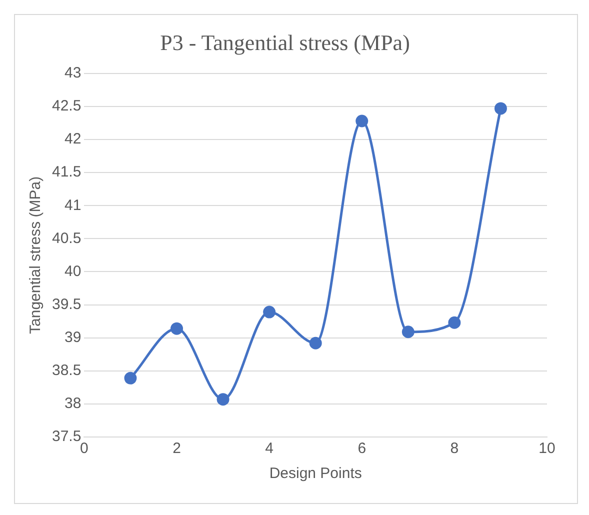 The height and width of the screenshot is (515, 589). Describe the element at coordinates (73, 205) in the screenshot. I see `y-tick-label: 41` at that location.